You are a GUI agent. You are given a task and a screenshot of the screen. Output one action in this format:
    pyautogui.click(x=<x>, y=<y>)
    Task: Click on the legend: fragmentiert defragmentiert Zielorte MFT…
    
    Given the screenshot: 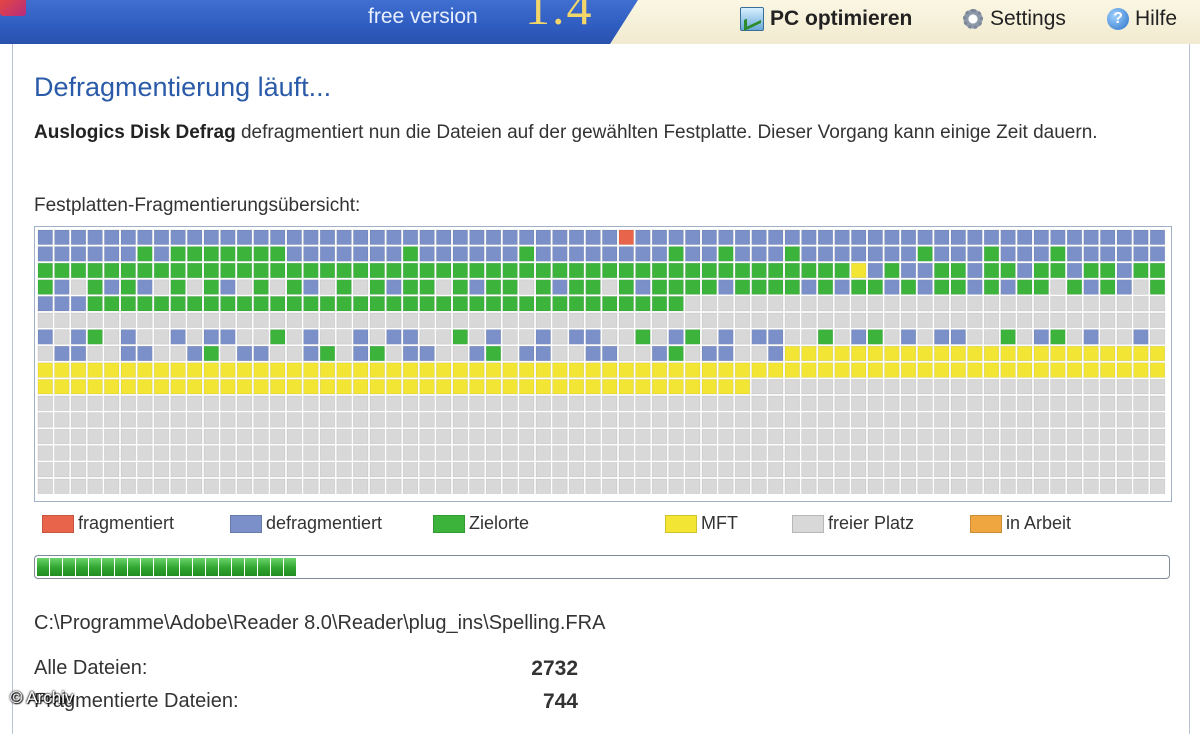 What is the action you would take?
    pyautogui.click(x=600, y=525)
    